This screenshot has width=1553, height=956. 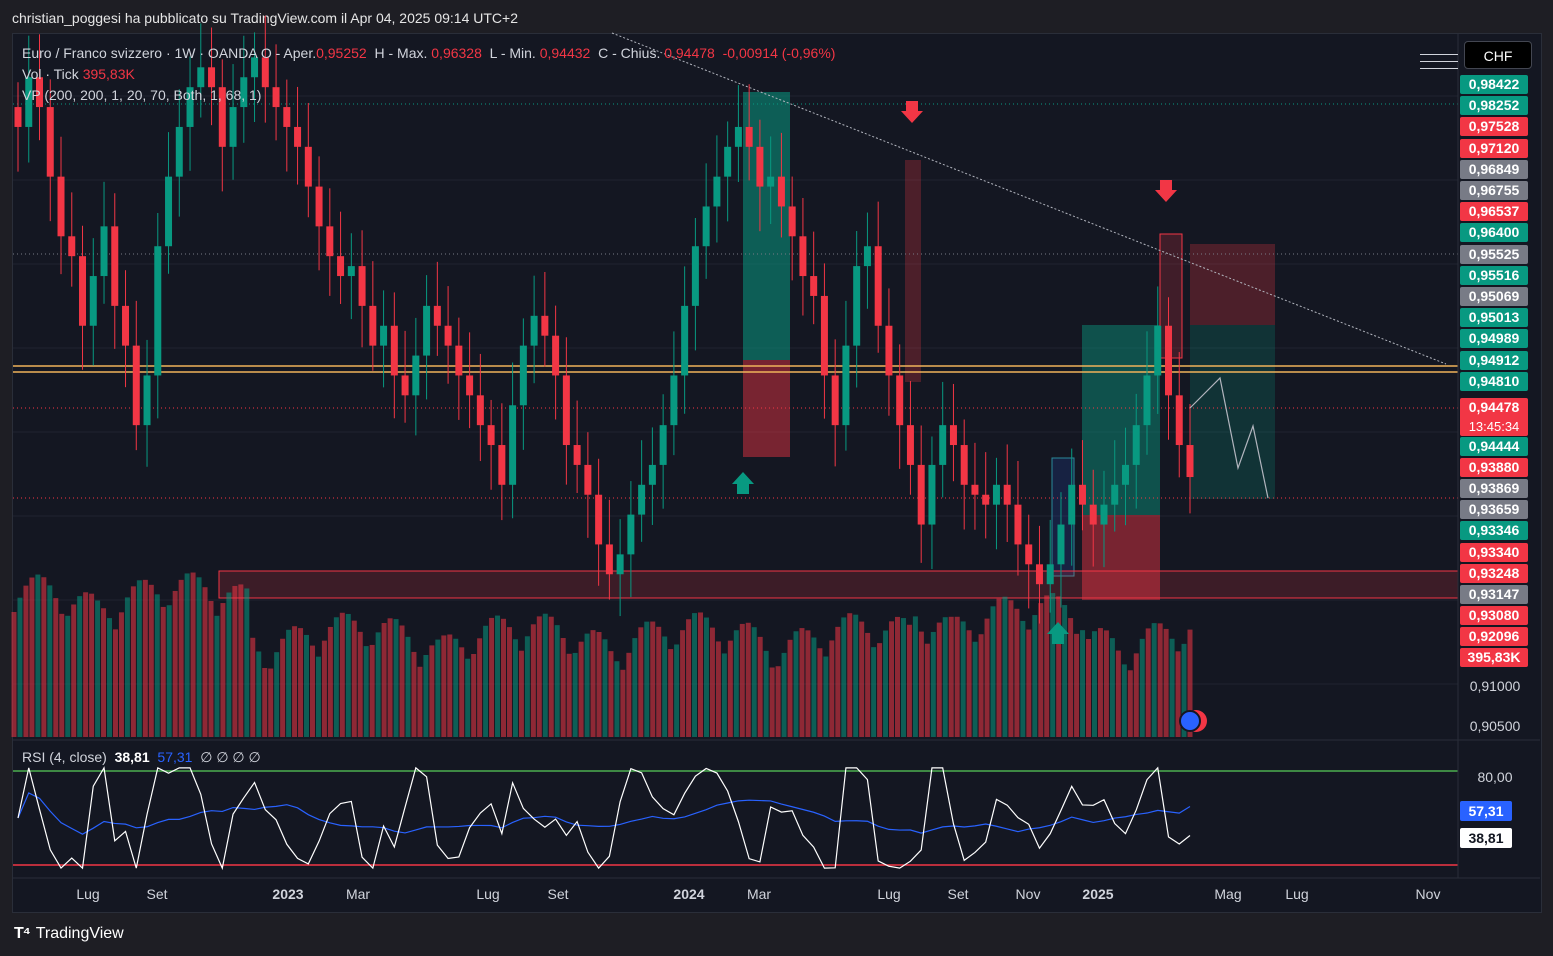 What do you see at coordinates (175, 757) in the screenshot?
I see `rsi-ma-value: 57,31` at bounding box center [175, 757].